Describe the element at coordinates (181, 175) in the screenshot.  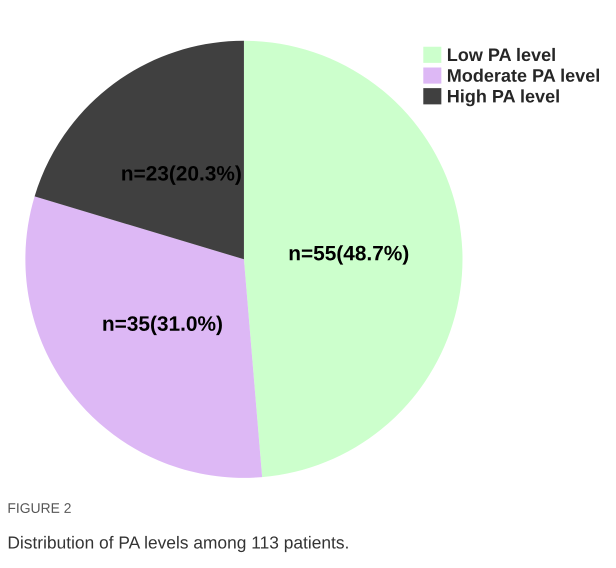
I see `data-label: n=23(20.3%)` at that location.